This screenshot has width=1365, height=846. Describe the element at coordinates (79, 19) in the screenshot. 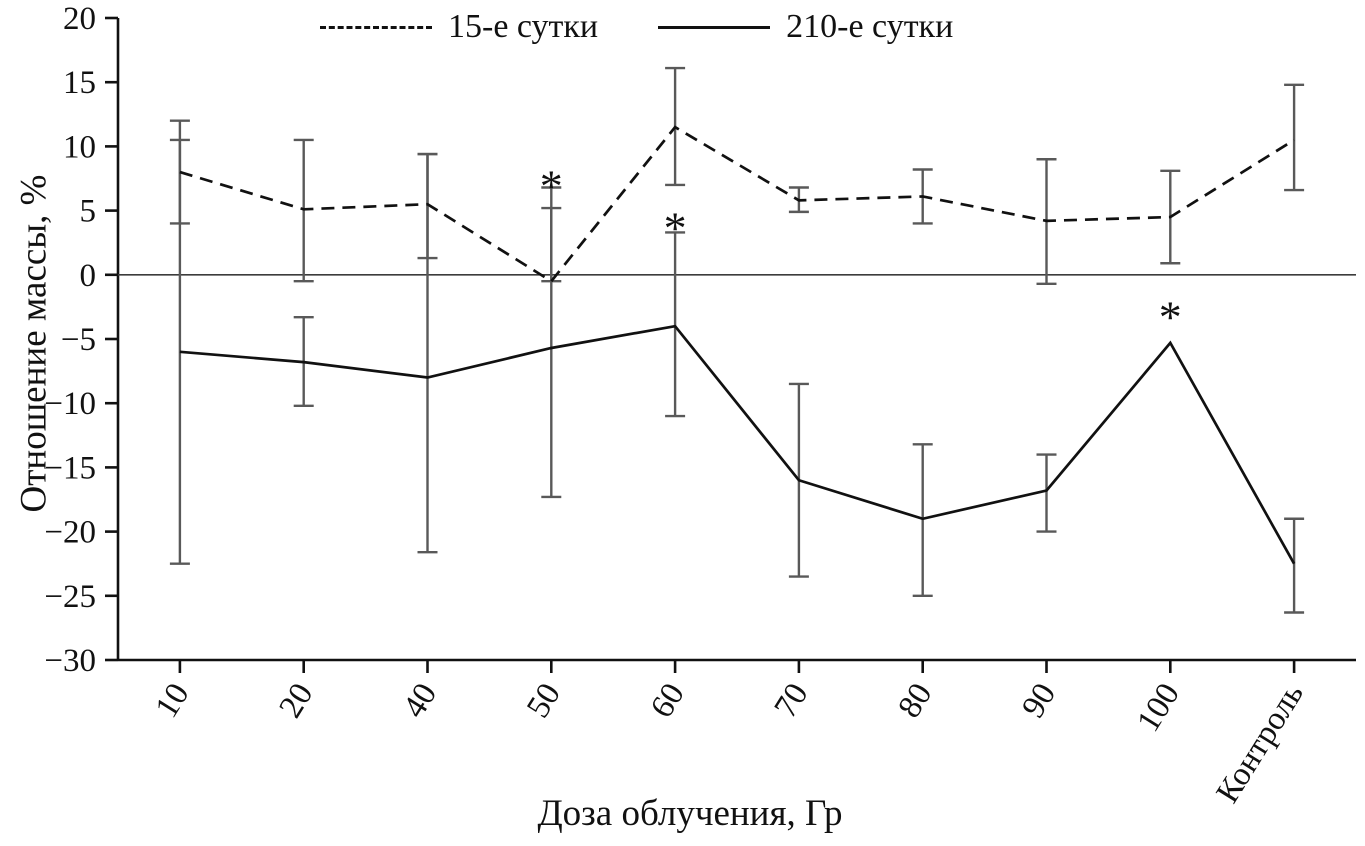

I see `y-tick-label: 20` at that location.